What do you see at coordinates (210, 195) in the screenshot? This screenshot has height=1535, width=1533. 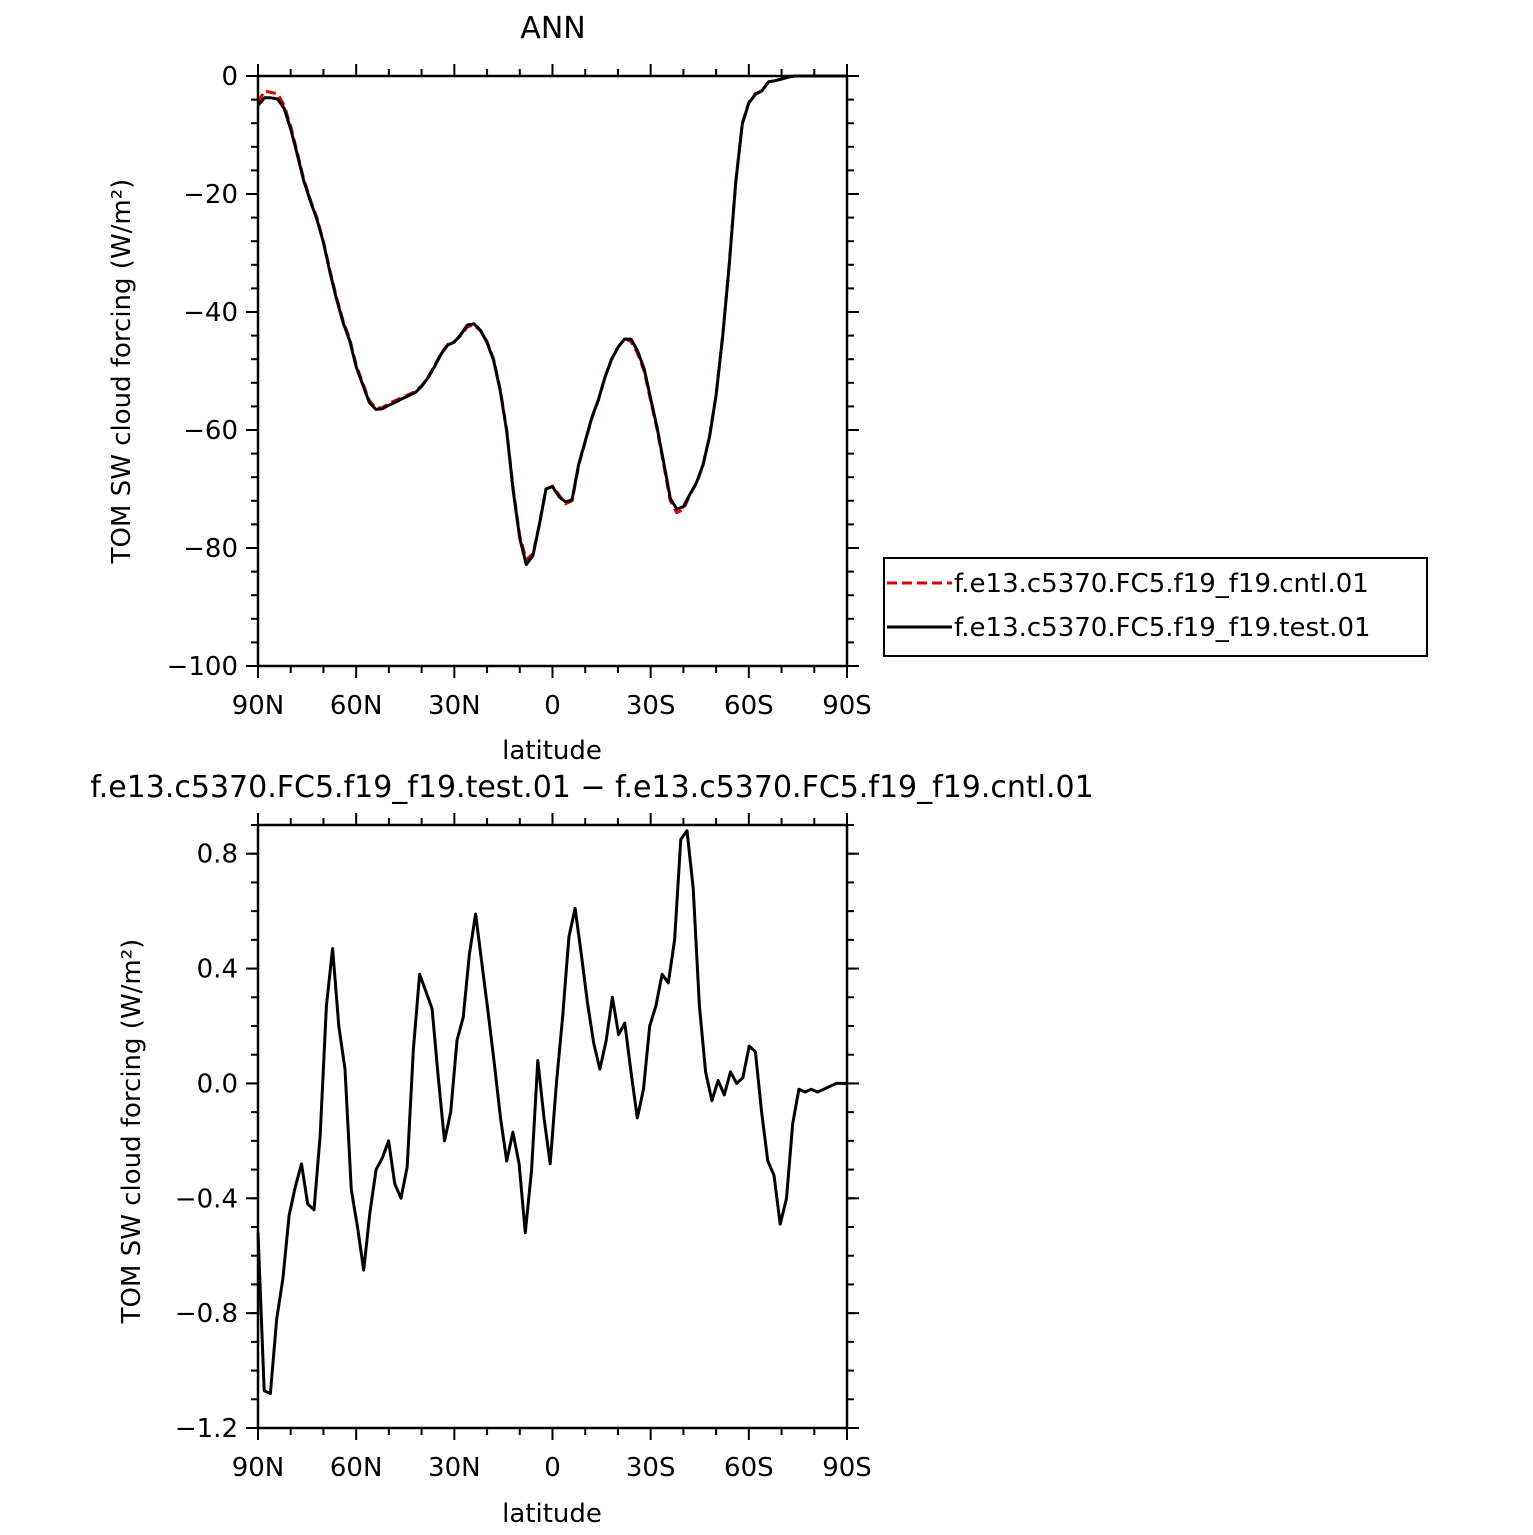 I see `y-tick-label: −20` at bounding box center [210, 195].